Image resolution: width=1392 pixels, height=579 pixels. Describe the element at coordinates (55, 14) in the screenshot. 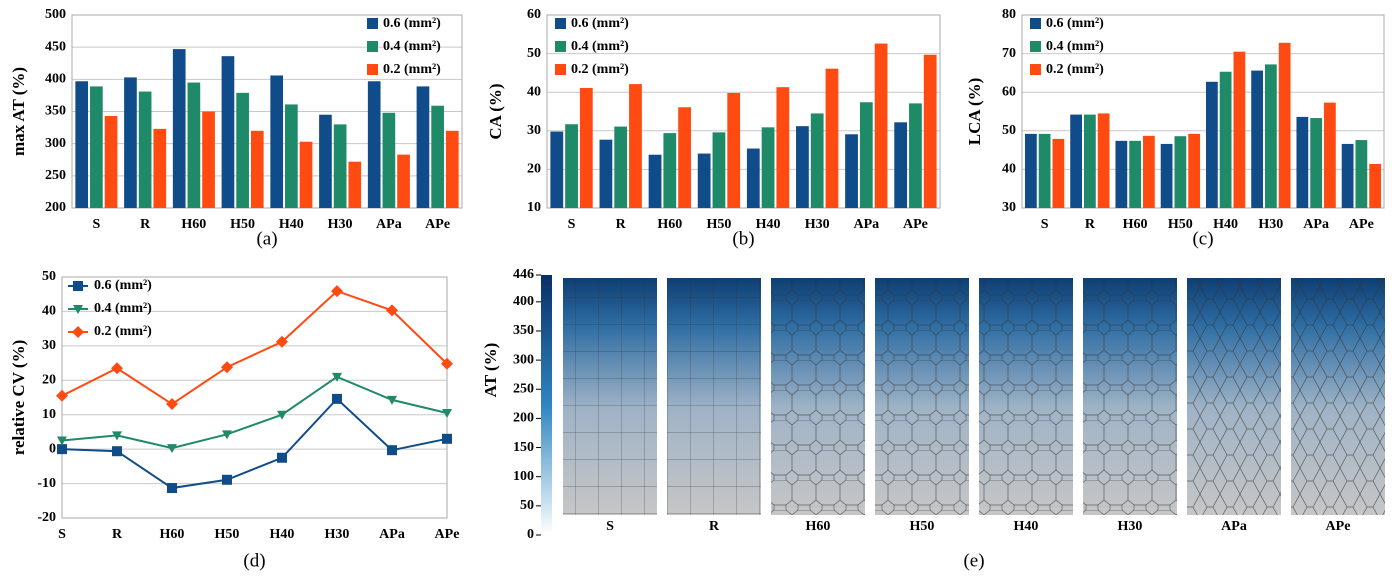

I see `y-tick-label: 500` at that location.